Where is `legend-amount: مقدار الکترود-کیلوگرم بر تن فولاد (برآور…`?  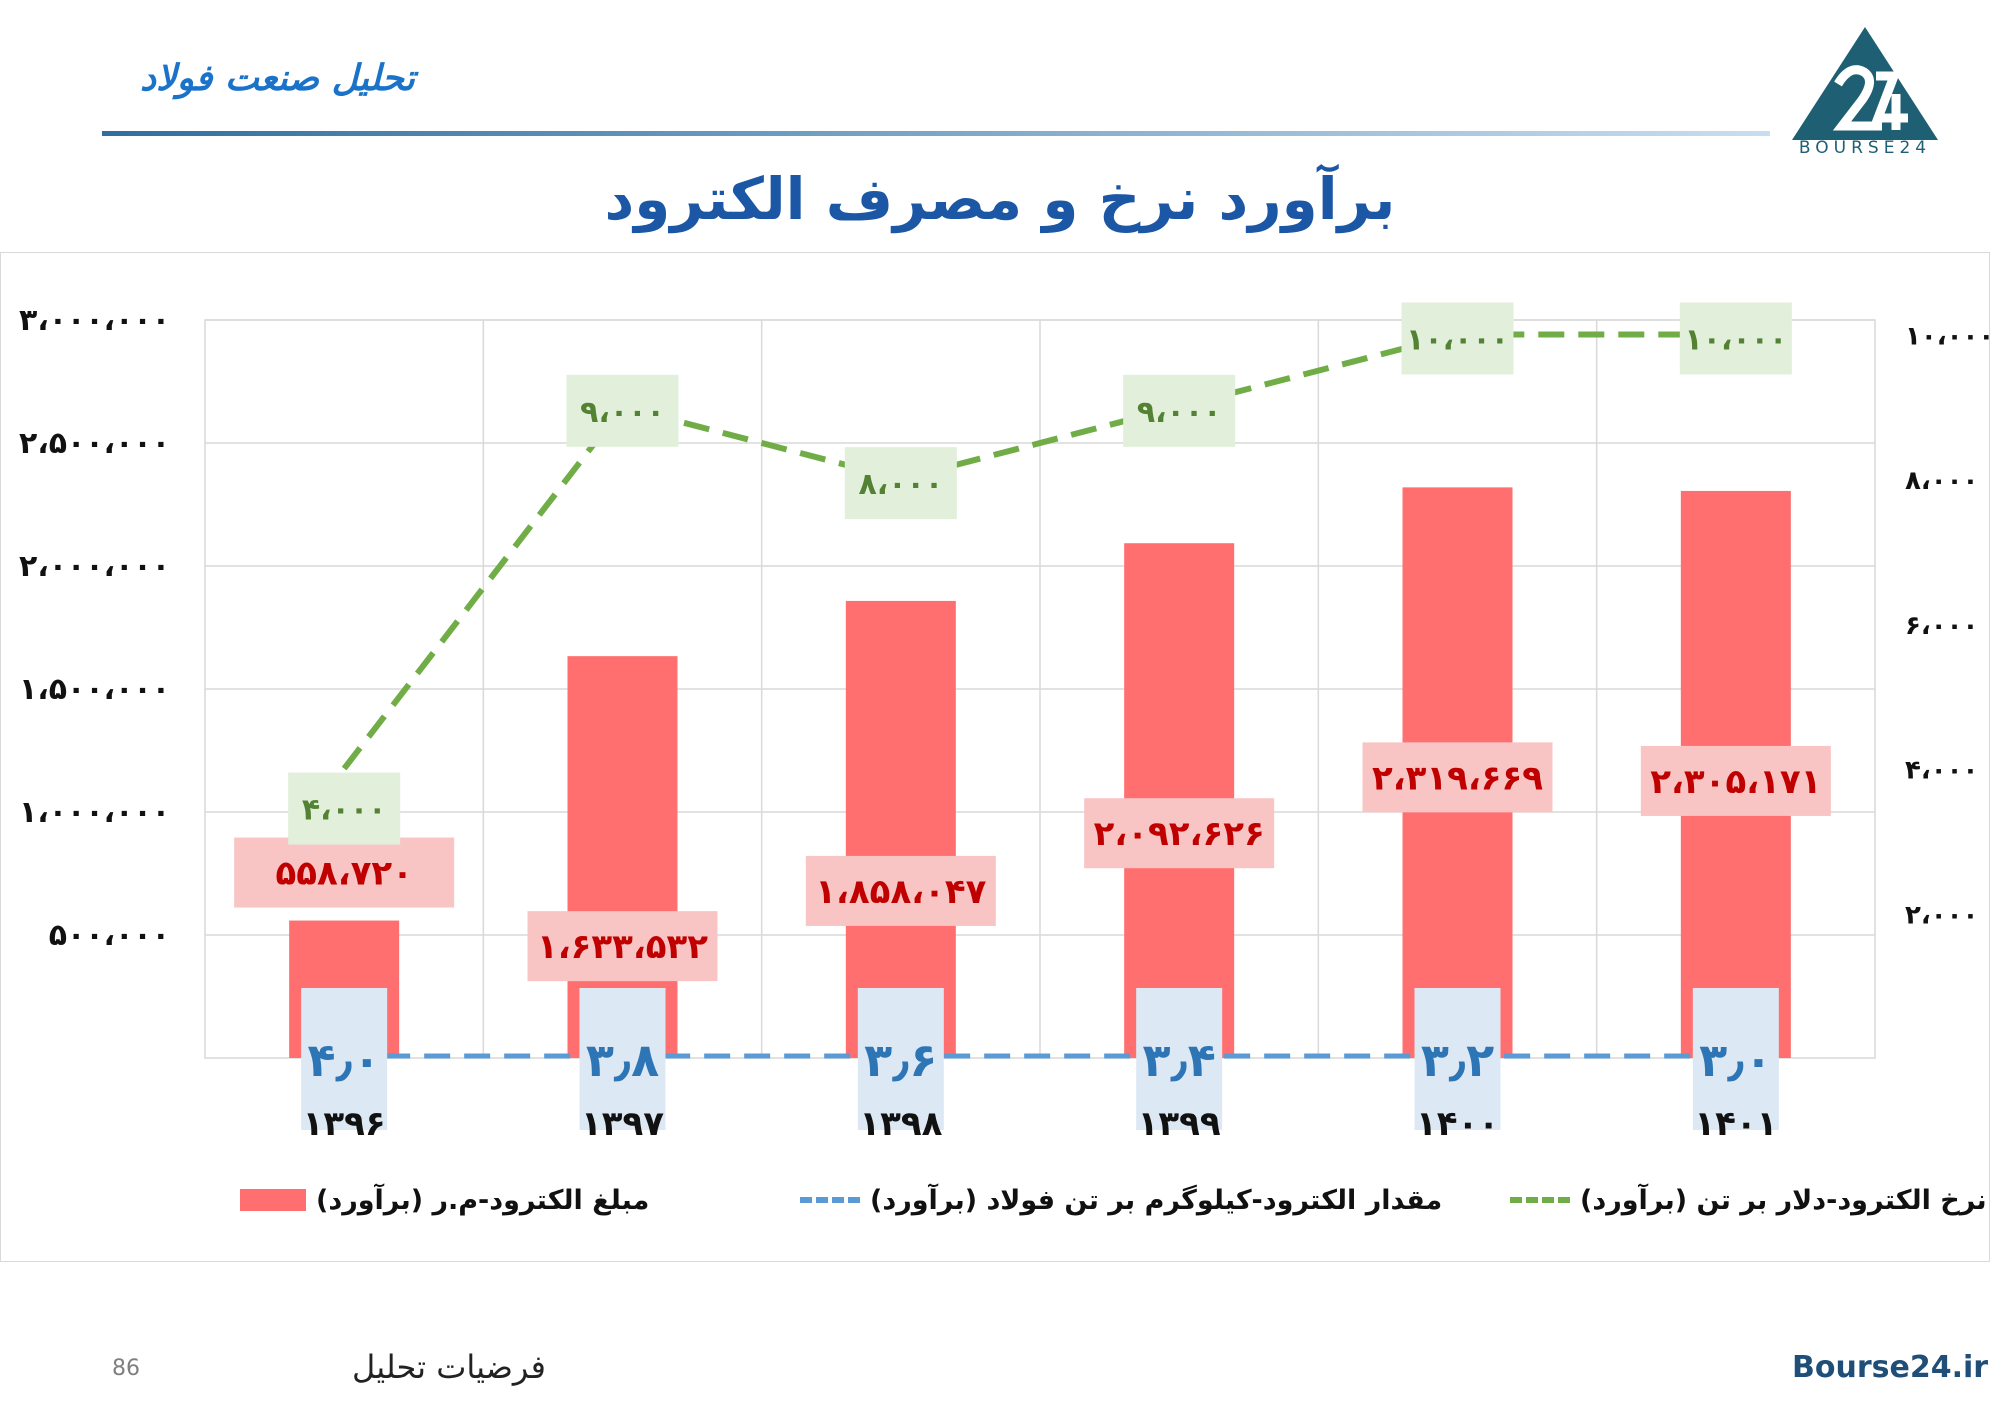
legend-amount: مقدار الکترود-کیلوگرم بر تن فولاد (برآور… is located at coordinates (1121, 1200).